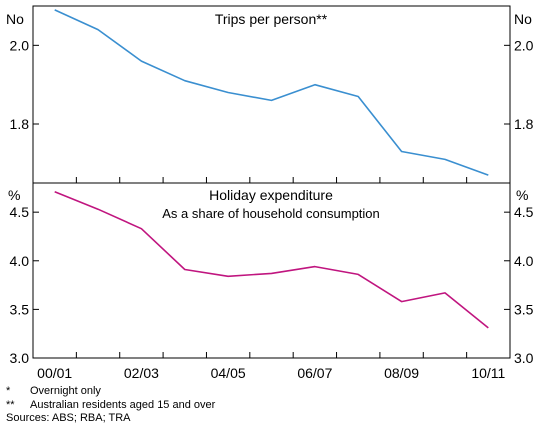  I want to click on top-ytick-label-right: 2.0, so click(524, 45).